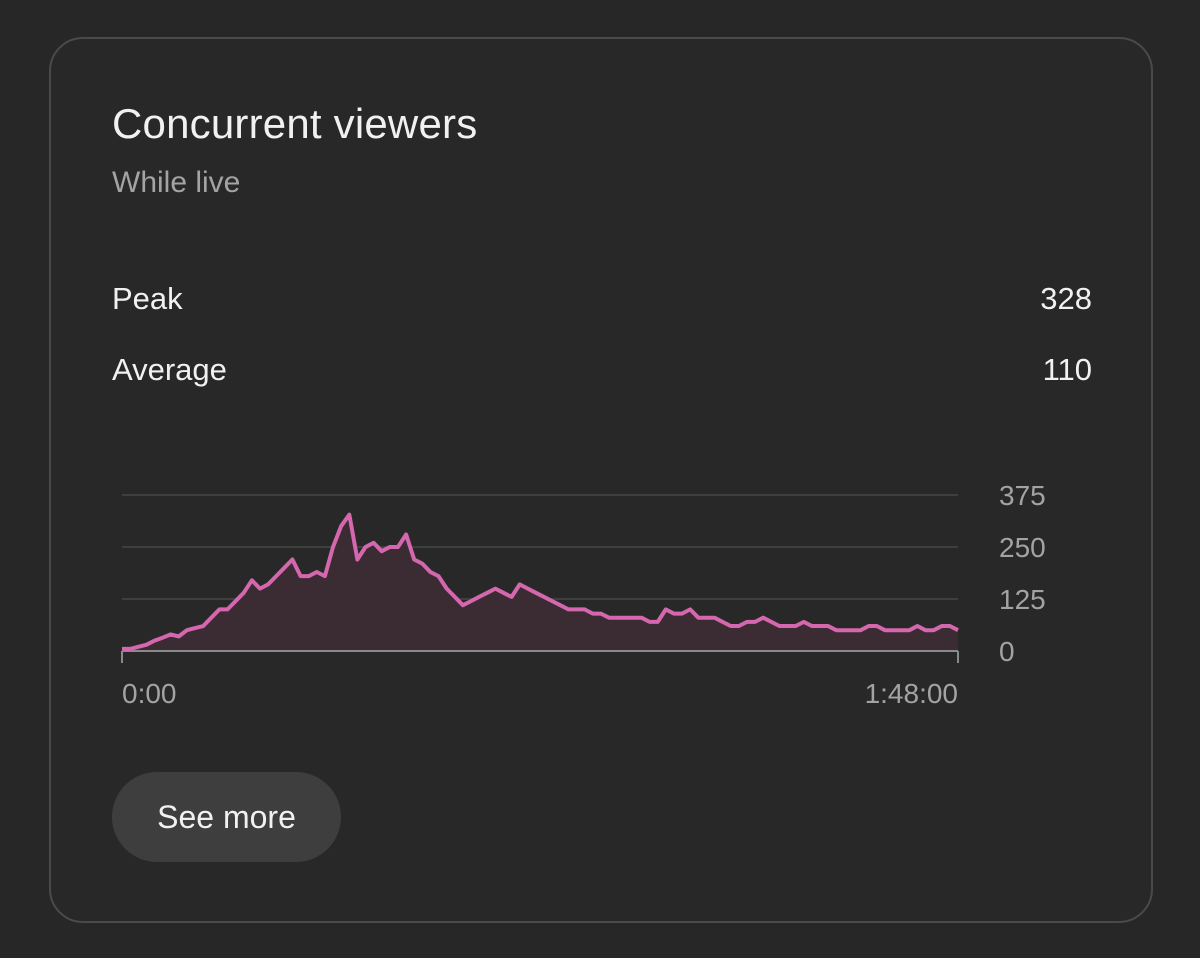 The width and height of the screenshot is (1200, 958). What do you see at coordinates (226, 817) in the screenshot?
I see `see-more-button: See more` at bounding box center [226, 817].